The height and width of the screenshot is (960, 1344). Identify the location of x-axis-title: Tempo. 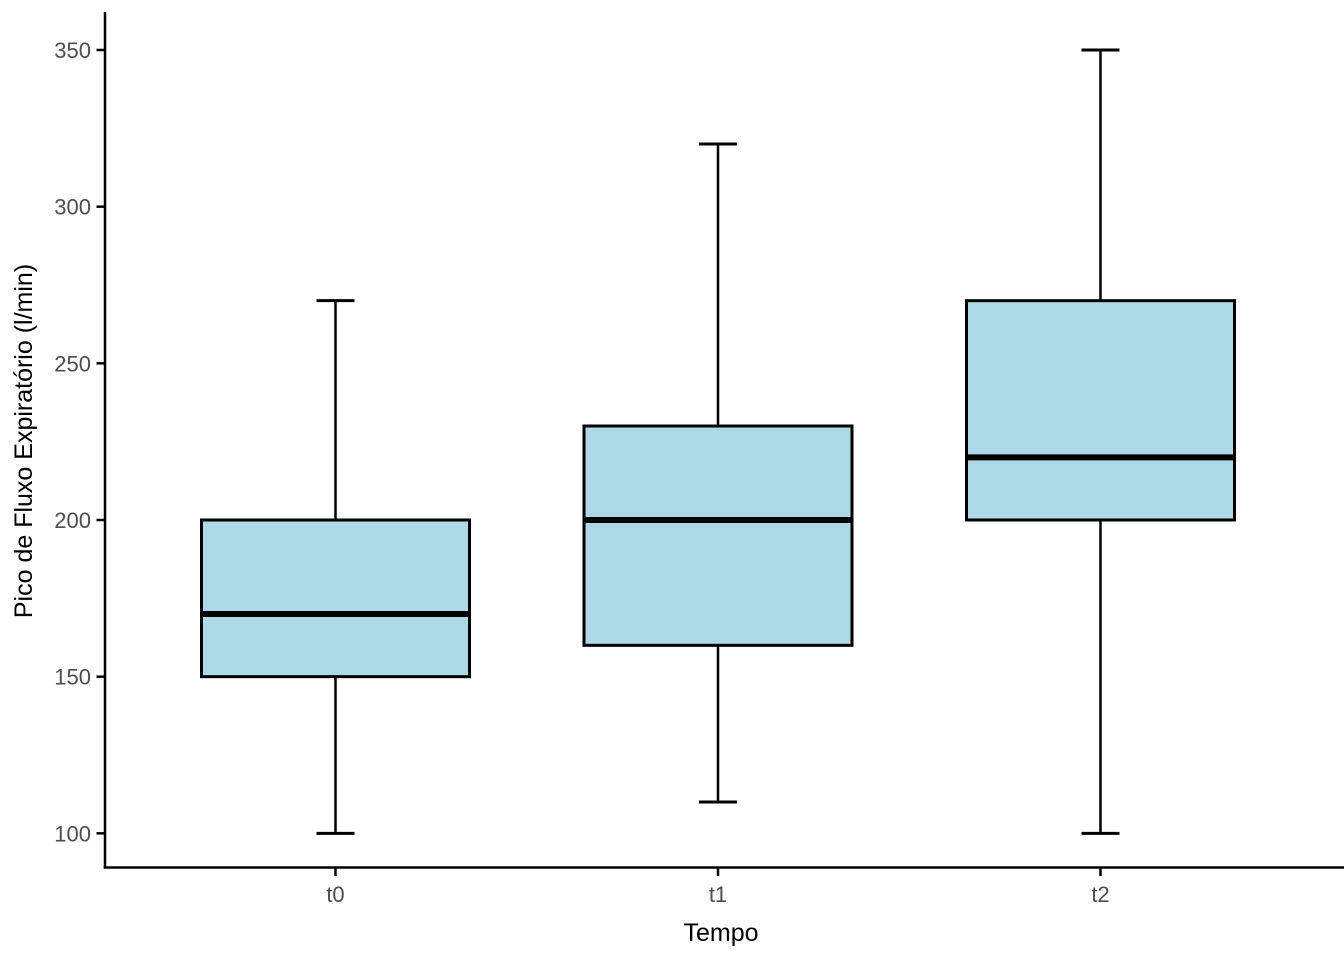
(720, 933).